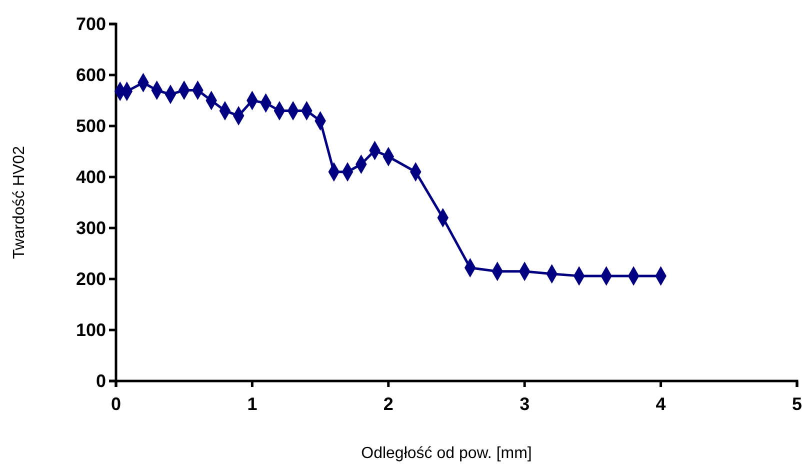  I want to click on x-axis-title: Odległość od pow. [mm], so click(446, 453).